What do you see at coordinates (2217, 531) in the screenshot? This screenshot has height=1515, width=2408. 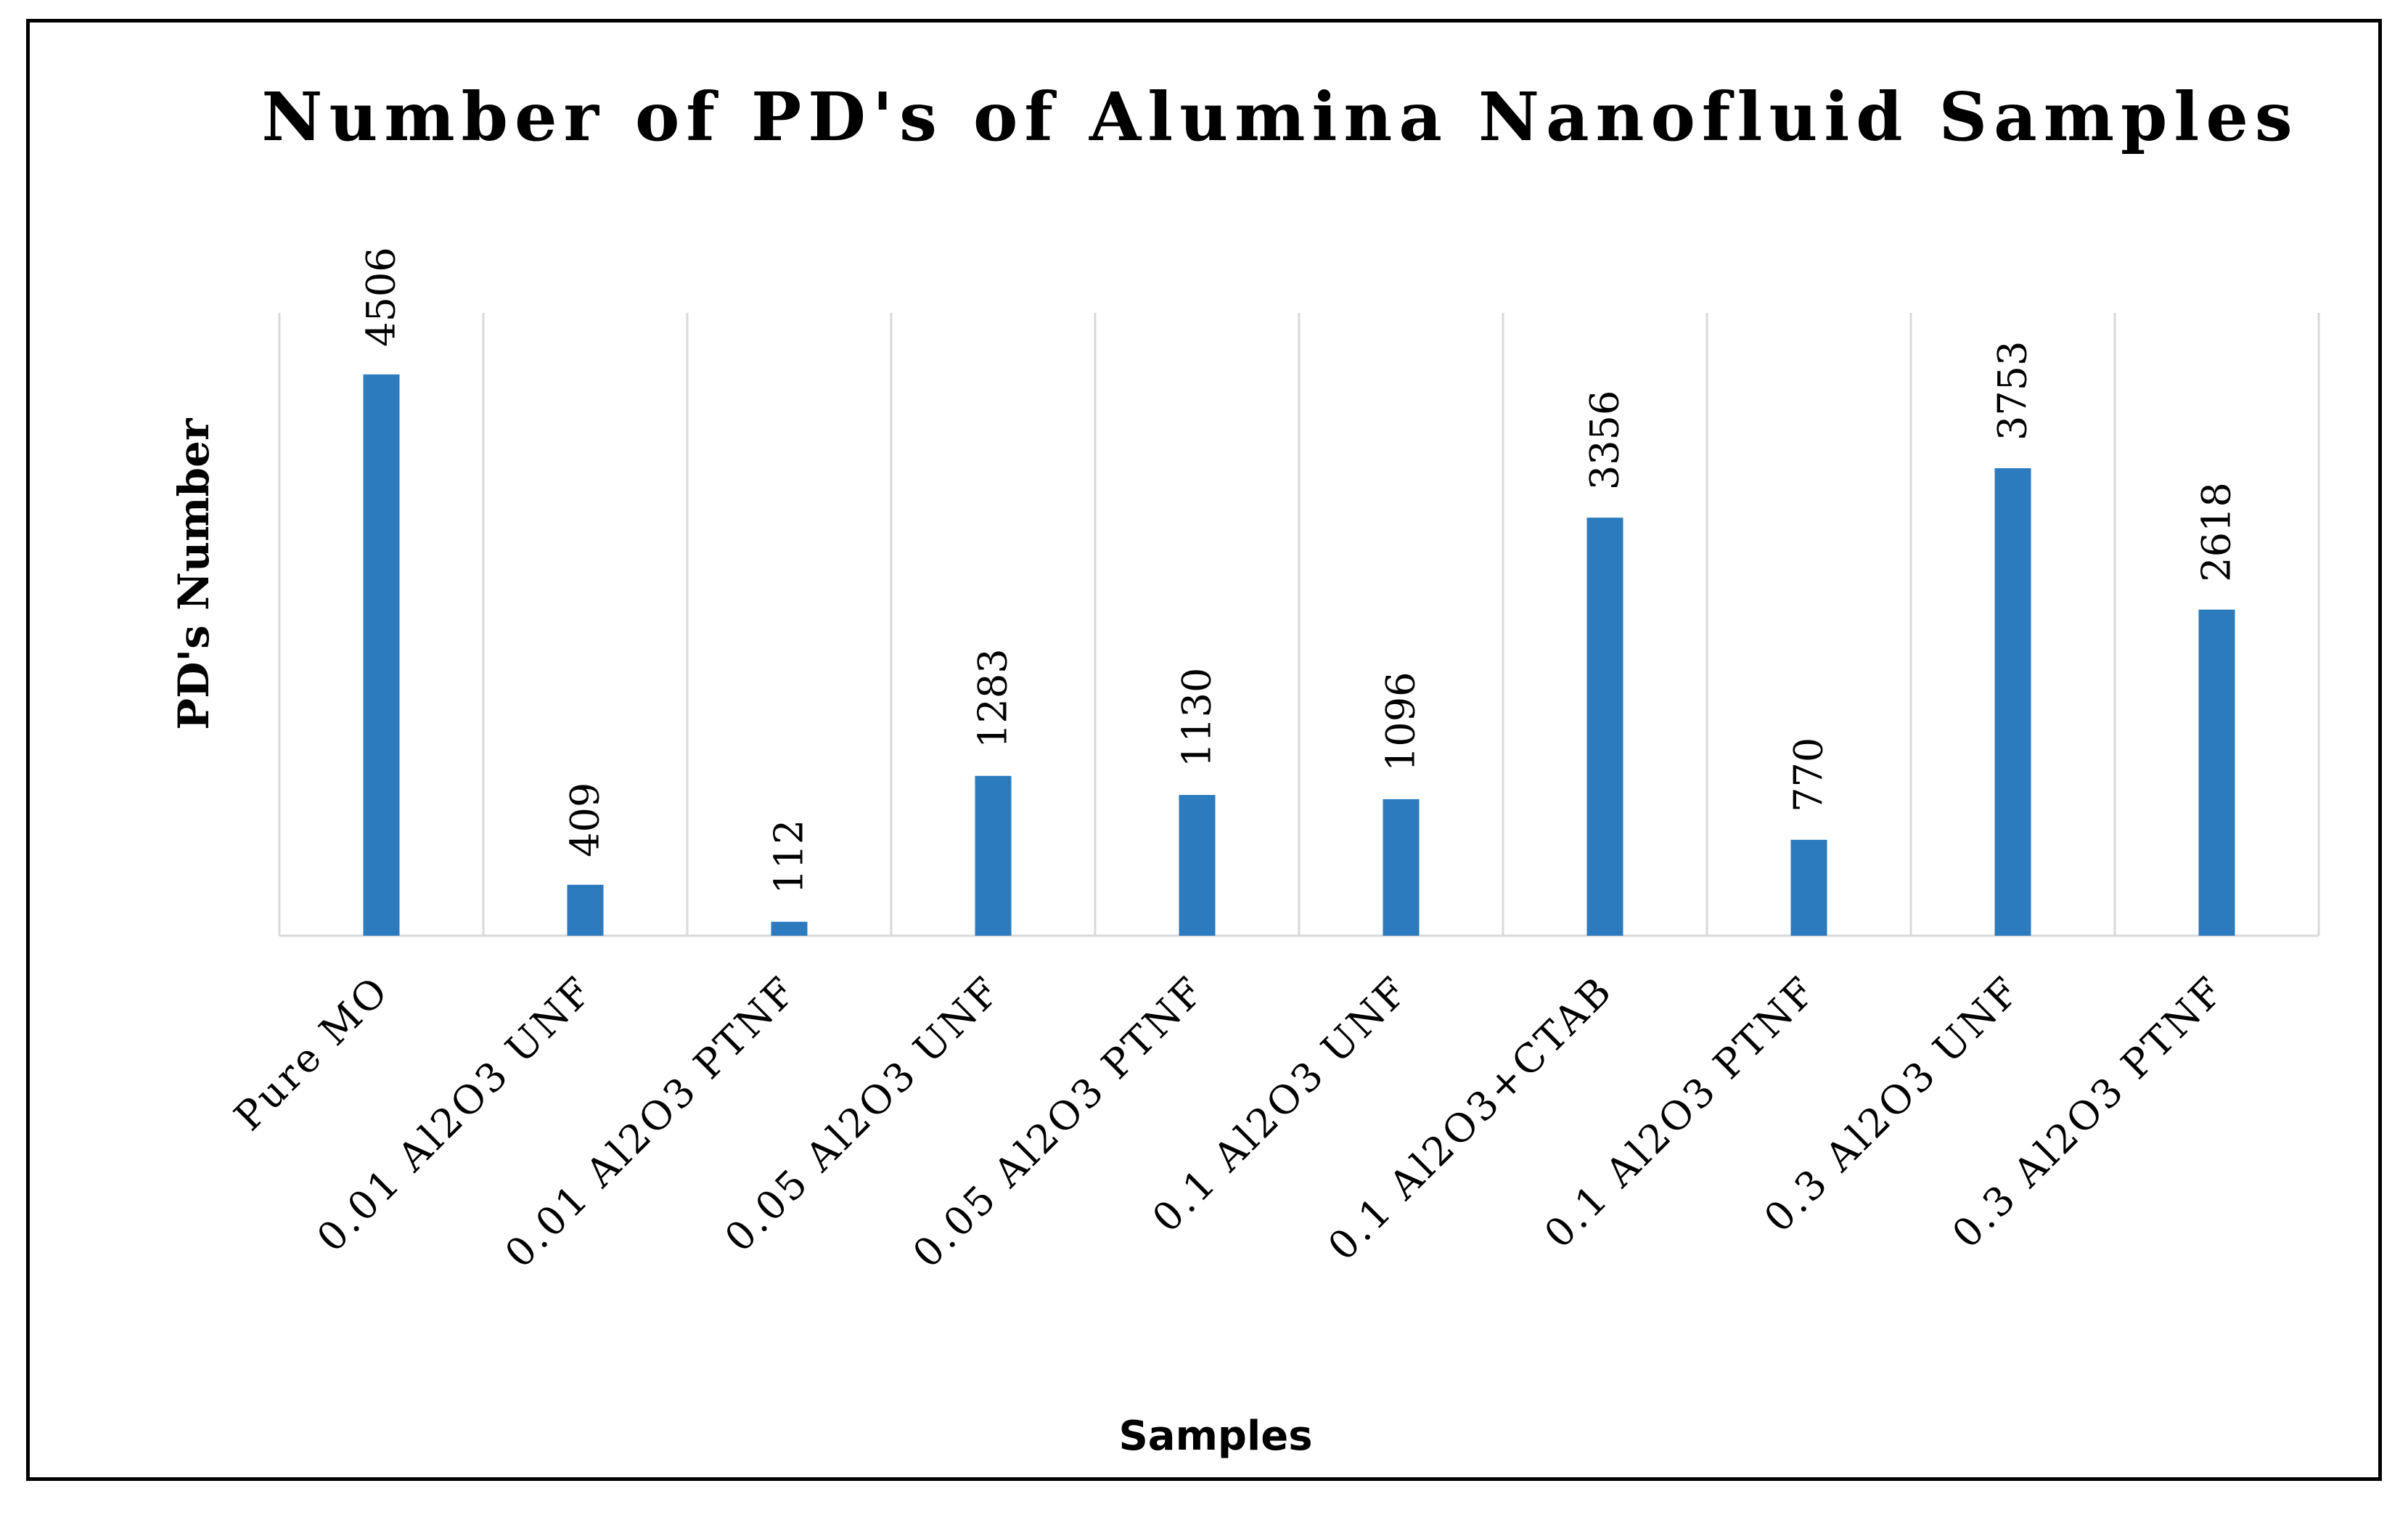 I see `data-label: 2618` at bounding box center [2217, 531].